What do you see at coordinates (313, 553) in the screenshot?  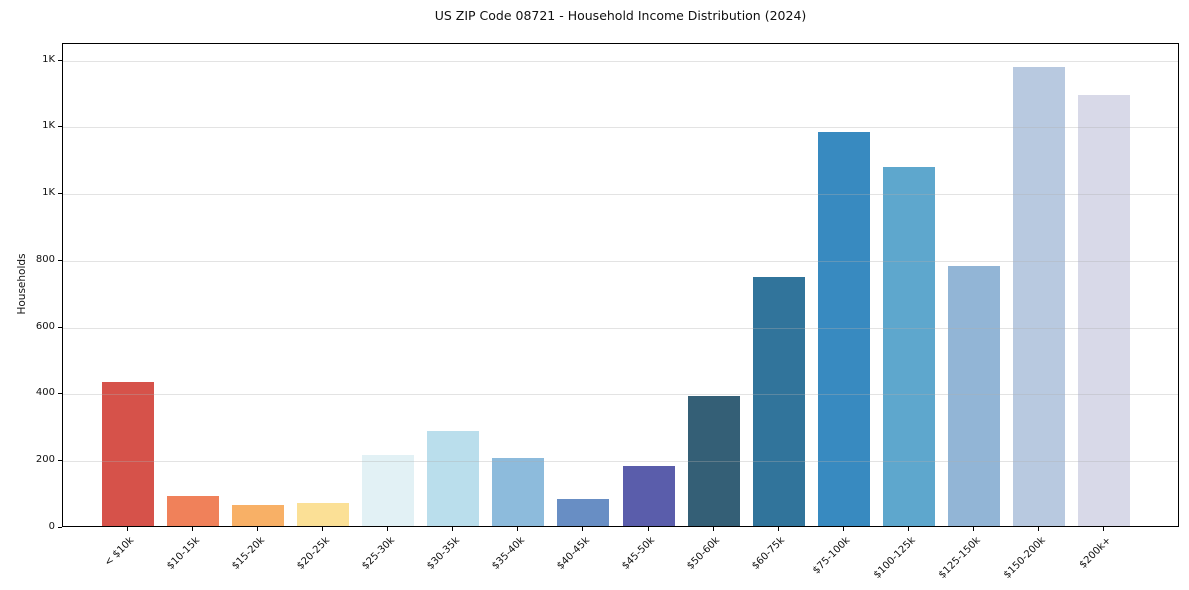 I see `x-tick-label: $20-25k` at bounding box center [313, 553].